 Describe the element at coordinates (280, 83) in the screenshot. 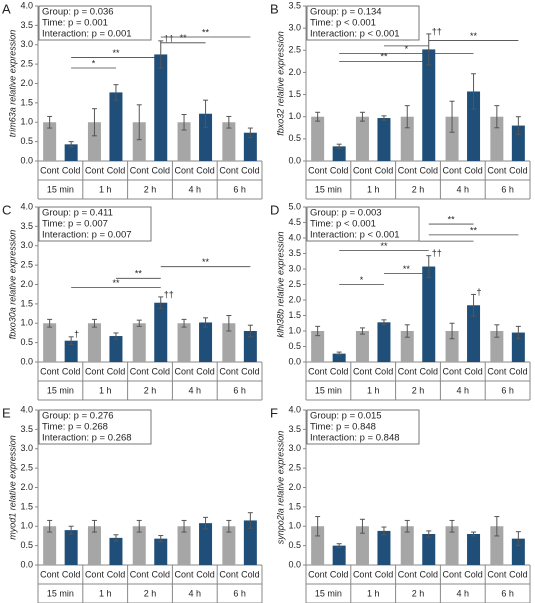

I see `y-axis-label: fbxo32 relative expression` at that location.